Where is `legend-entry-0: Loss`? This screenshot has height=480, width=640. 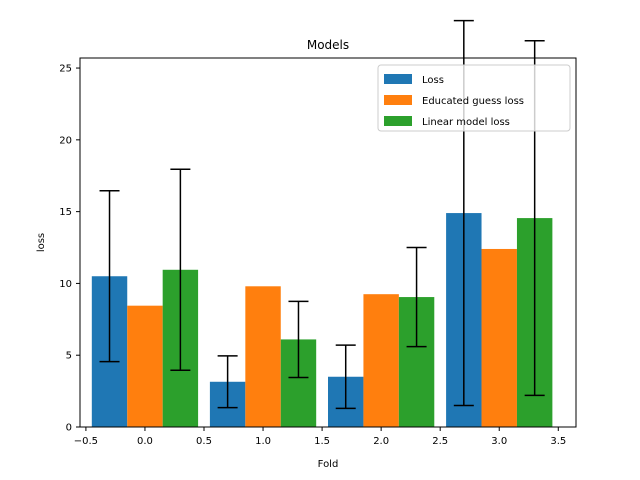
legend-entry-0: Loss is located at coordinates (414, 80).